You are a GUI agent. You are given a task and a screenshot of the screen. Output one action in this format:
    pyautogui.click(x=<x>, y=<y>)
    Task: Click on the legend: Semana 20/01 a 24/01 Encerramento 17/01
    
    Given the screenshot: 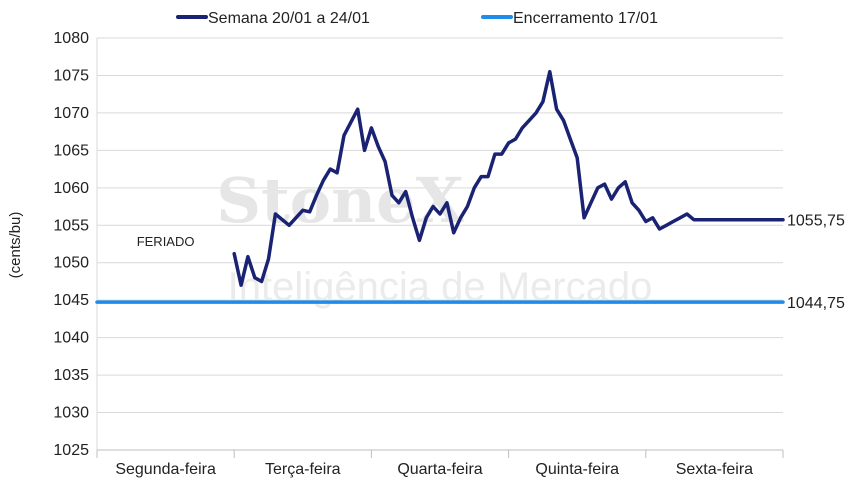 What is the action you would take?
    pyautogui.click(x=417, y=18)
    